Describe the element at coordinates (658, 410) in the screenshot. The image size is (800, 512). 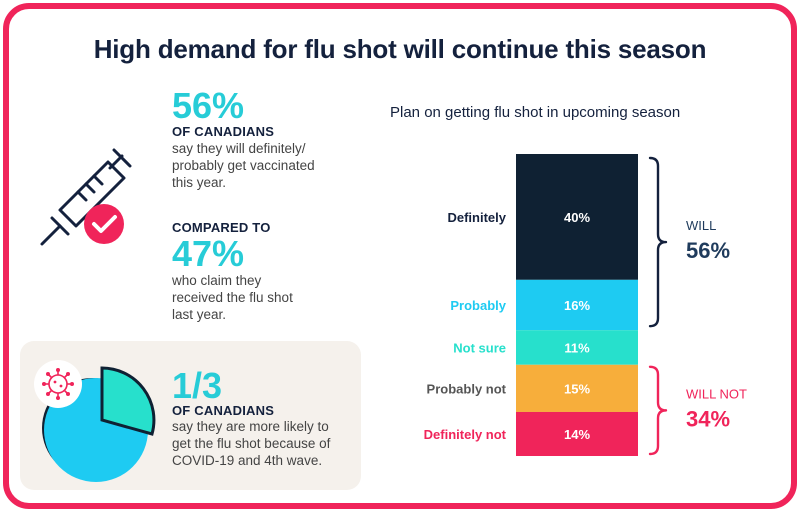
I see `will-not-brace` at that location.